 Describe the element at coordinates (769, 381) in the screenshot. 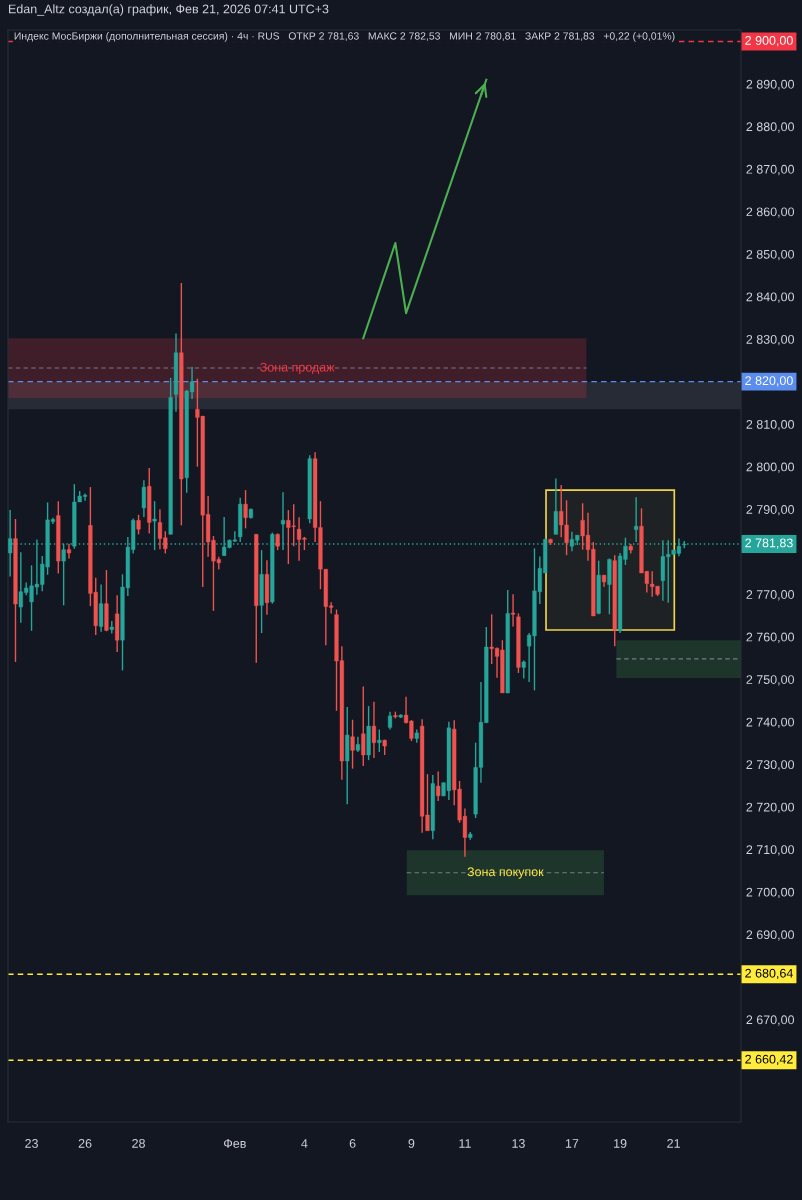

I see `ref-line-label: 2 820,00` at that location.